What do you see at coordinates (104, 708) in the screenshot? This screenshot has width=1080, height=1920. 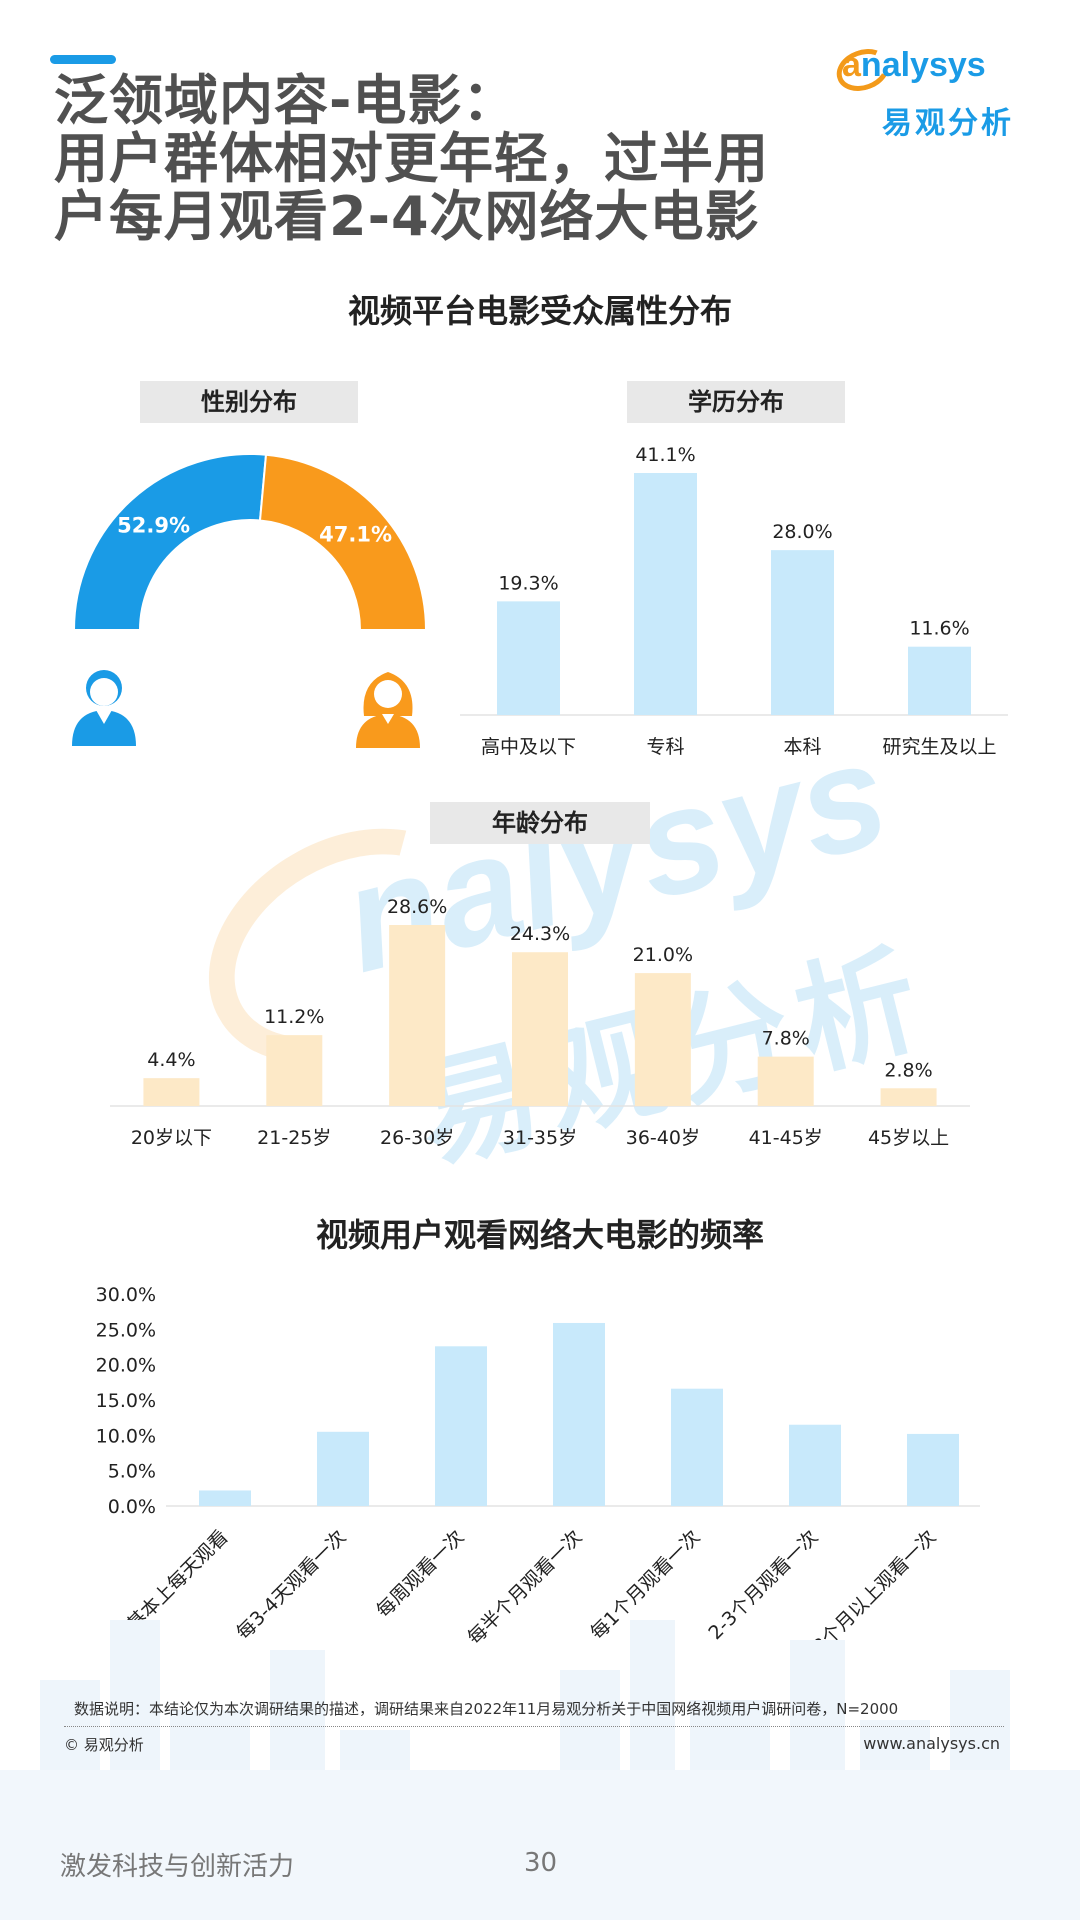 I see `male-user-icon` at bounding box center [104, 708].